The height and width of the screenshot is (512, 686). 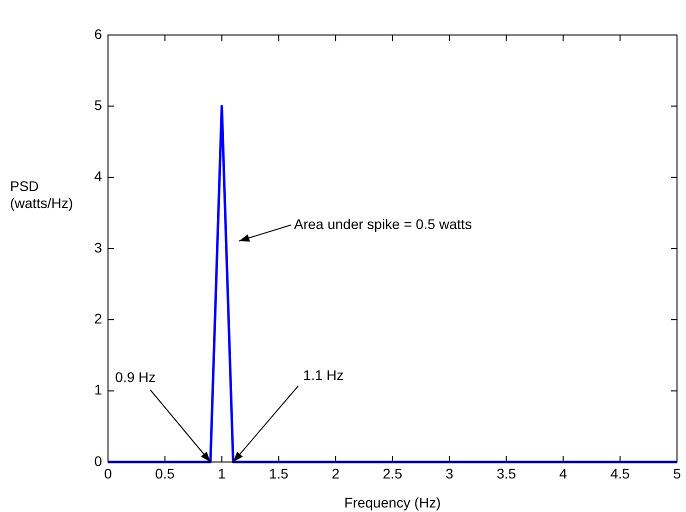 I want to click on y-tick-label: 3, so click(x=98, y=247).